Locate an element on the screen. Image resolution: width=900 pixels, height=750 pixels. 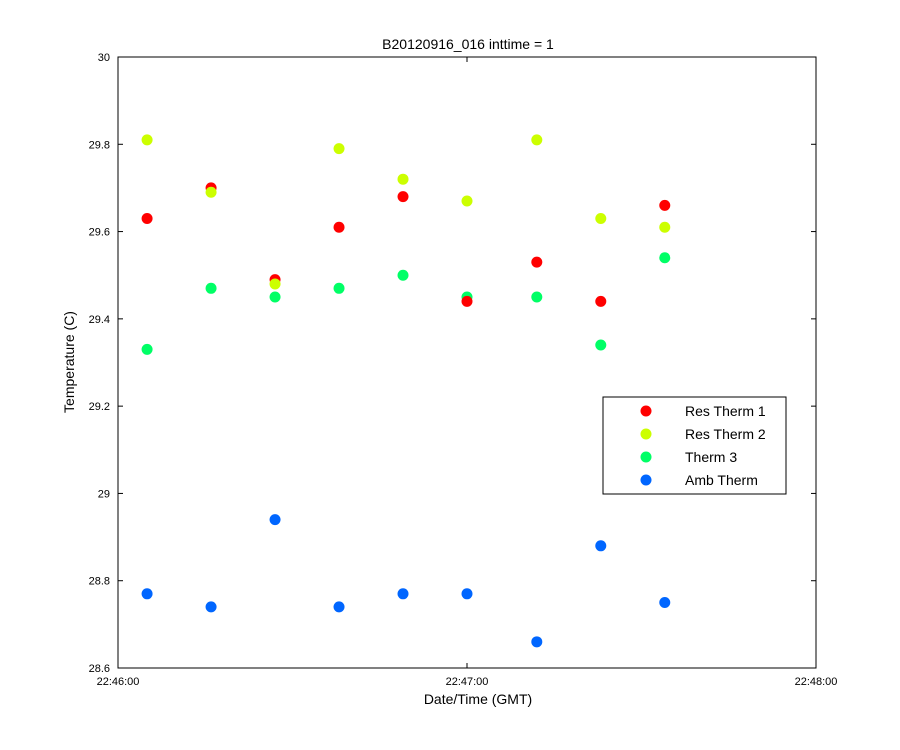
legend-label: Res Therm 1 is located at coordinates (725, 411).